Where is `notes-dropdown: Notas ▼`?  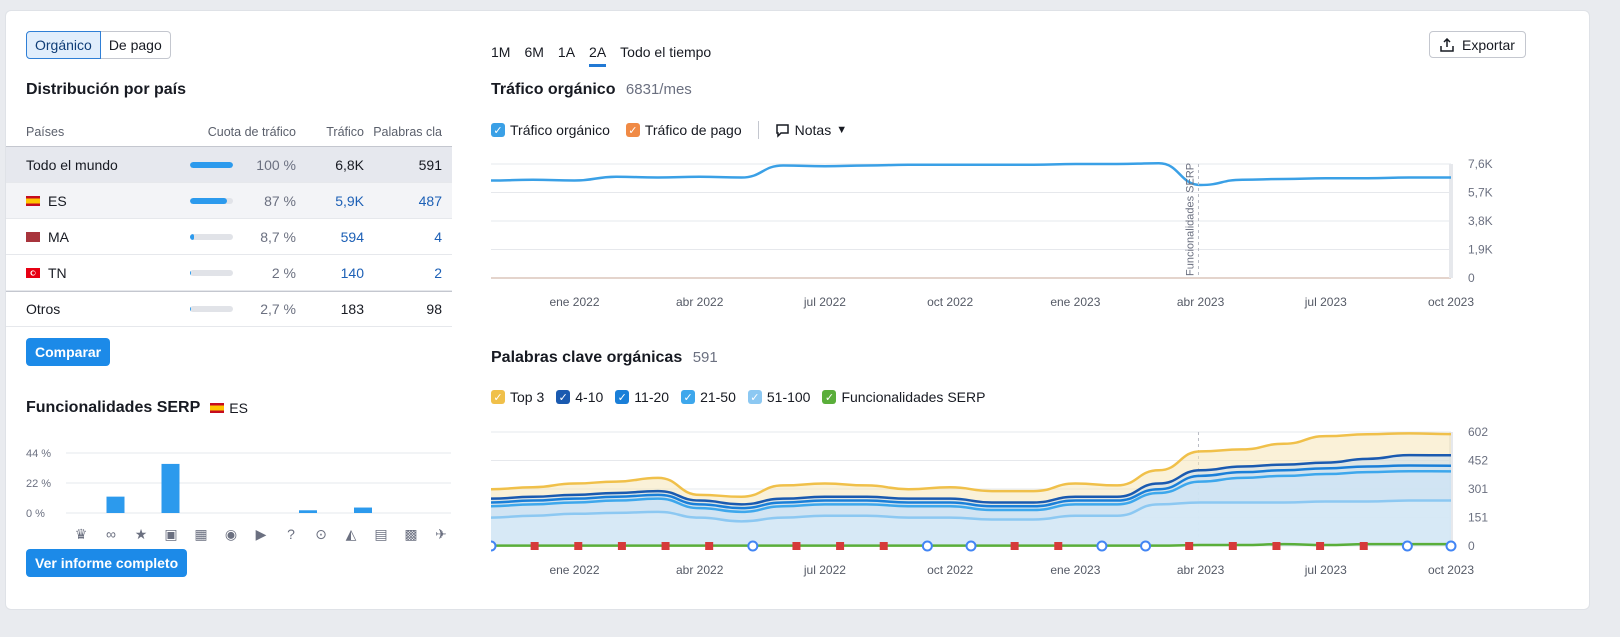
notes-dropdown: Notas ▼ is located at coordinates (811, 130).